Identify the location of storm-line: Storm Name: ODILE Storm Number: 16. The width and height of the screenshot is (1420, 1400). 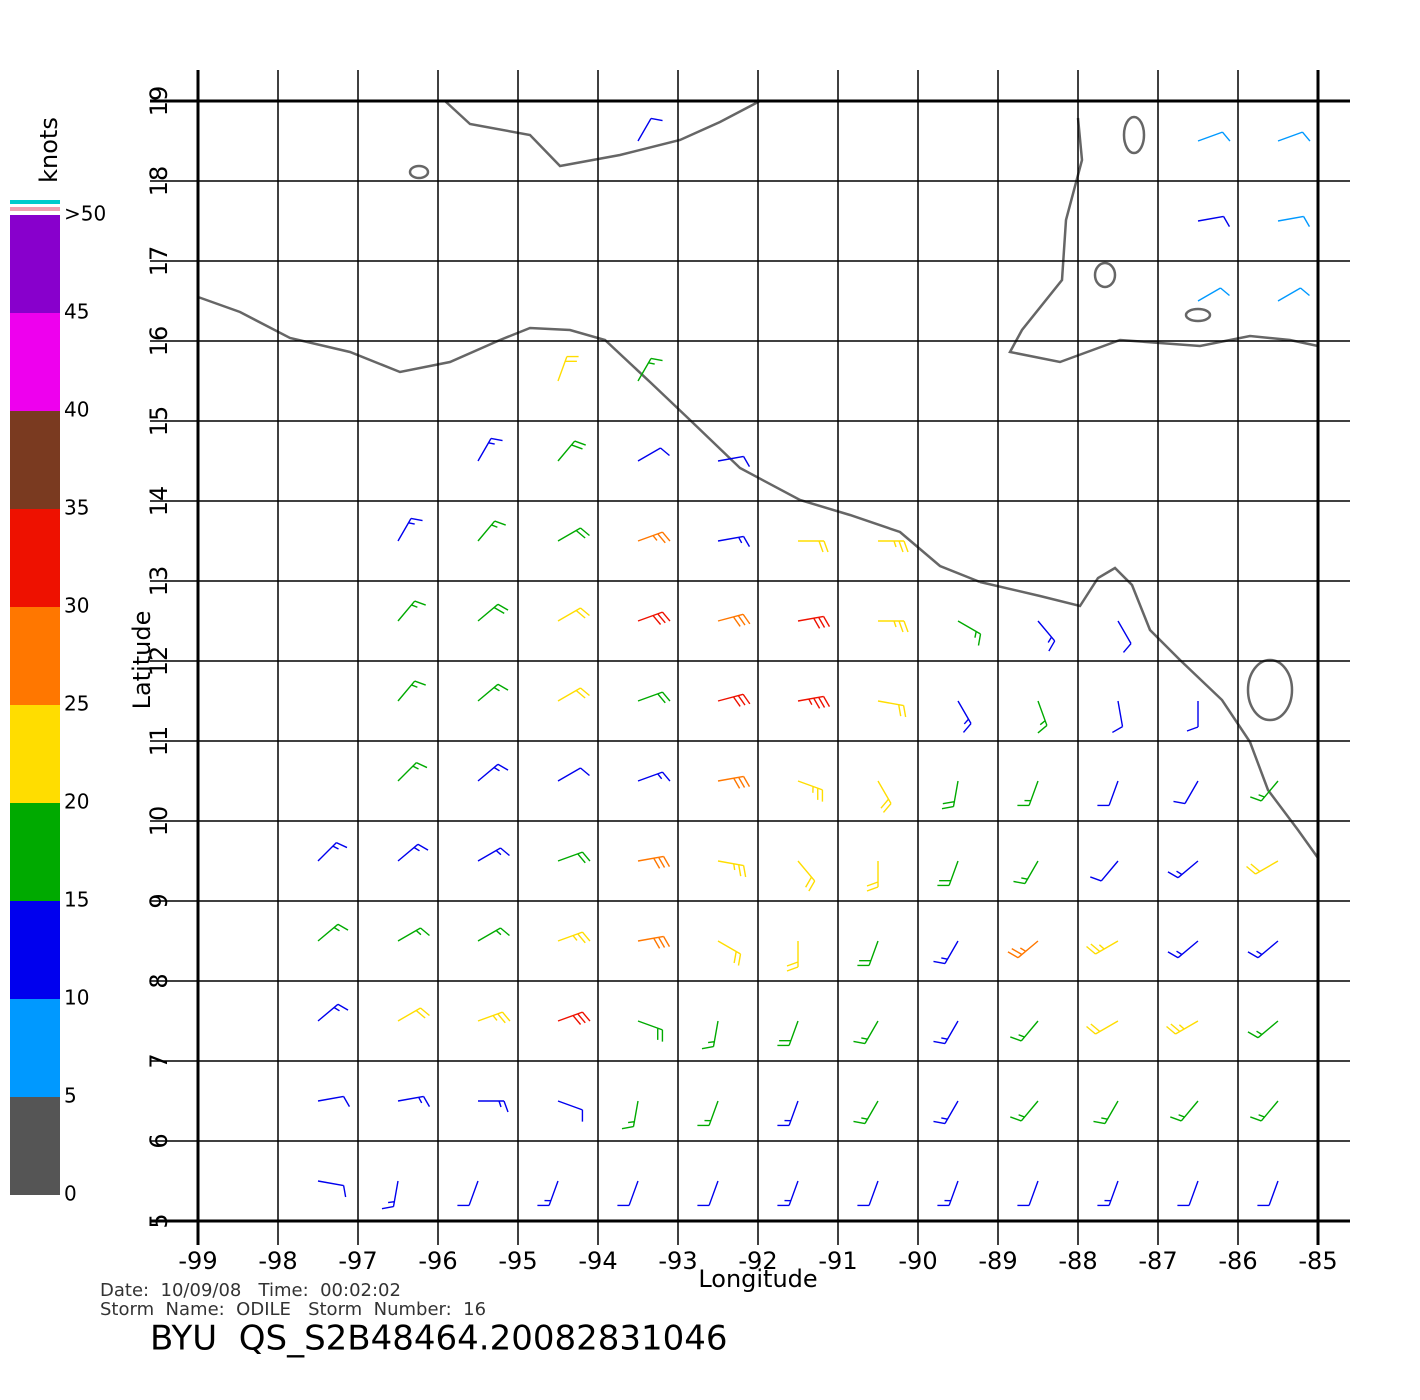
(293, 1309).